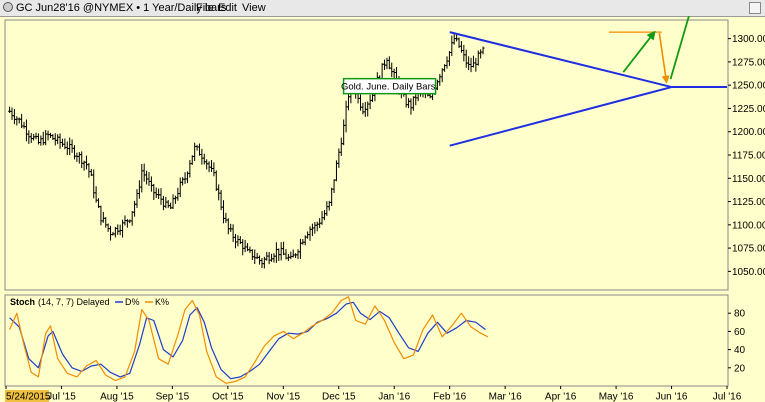 The width and height of the screenshot is (765, 402). I want to click on legend-k-label: K%, so click(162, 302).